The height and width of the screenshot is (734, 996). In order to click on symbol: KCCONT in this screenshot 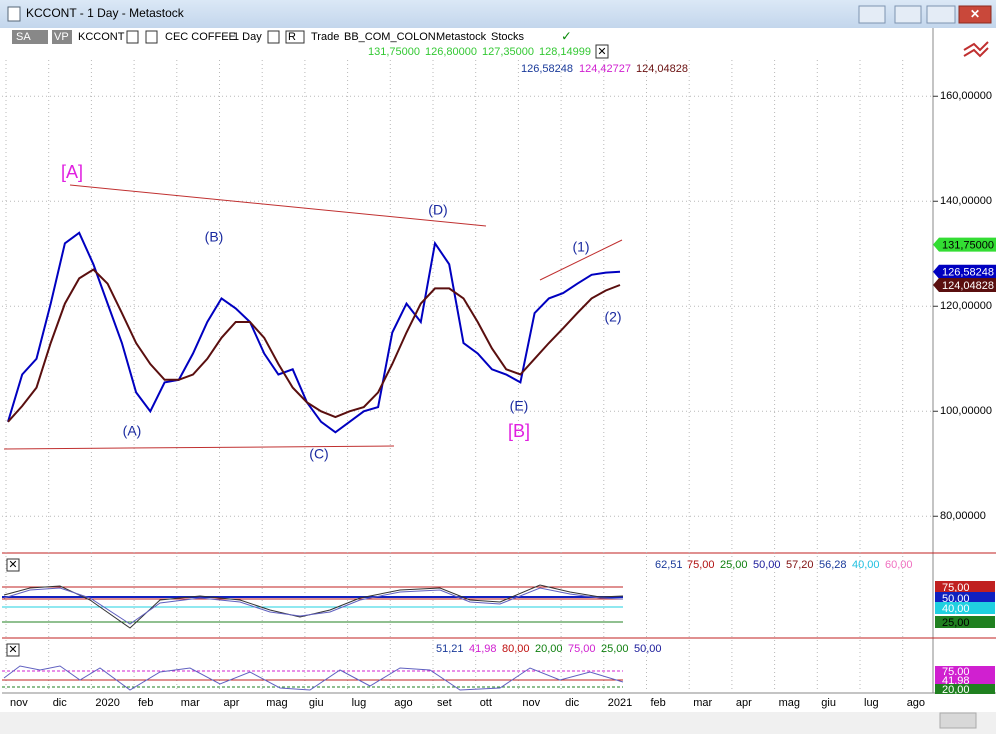, I will do `click(101, 37)`.